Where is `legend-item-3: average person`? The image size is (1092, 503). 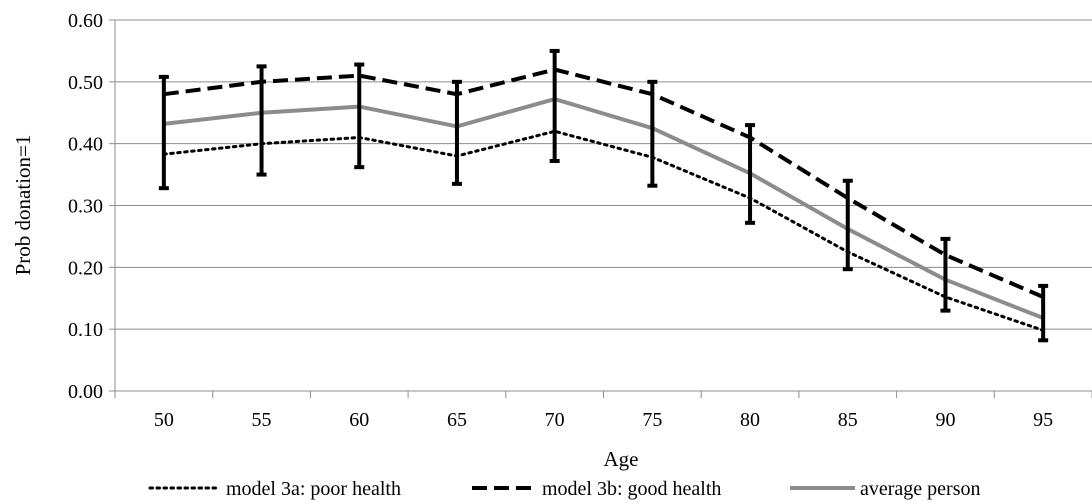 legend-item-3: average person is located at coordinates (885, 489).